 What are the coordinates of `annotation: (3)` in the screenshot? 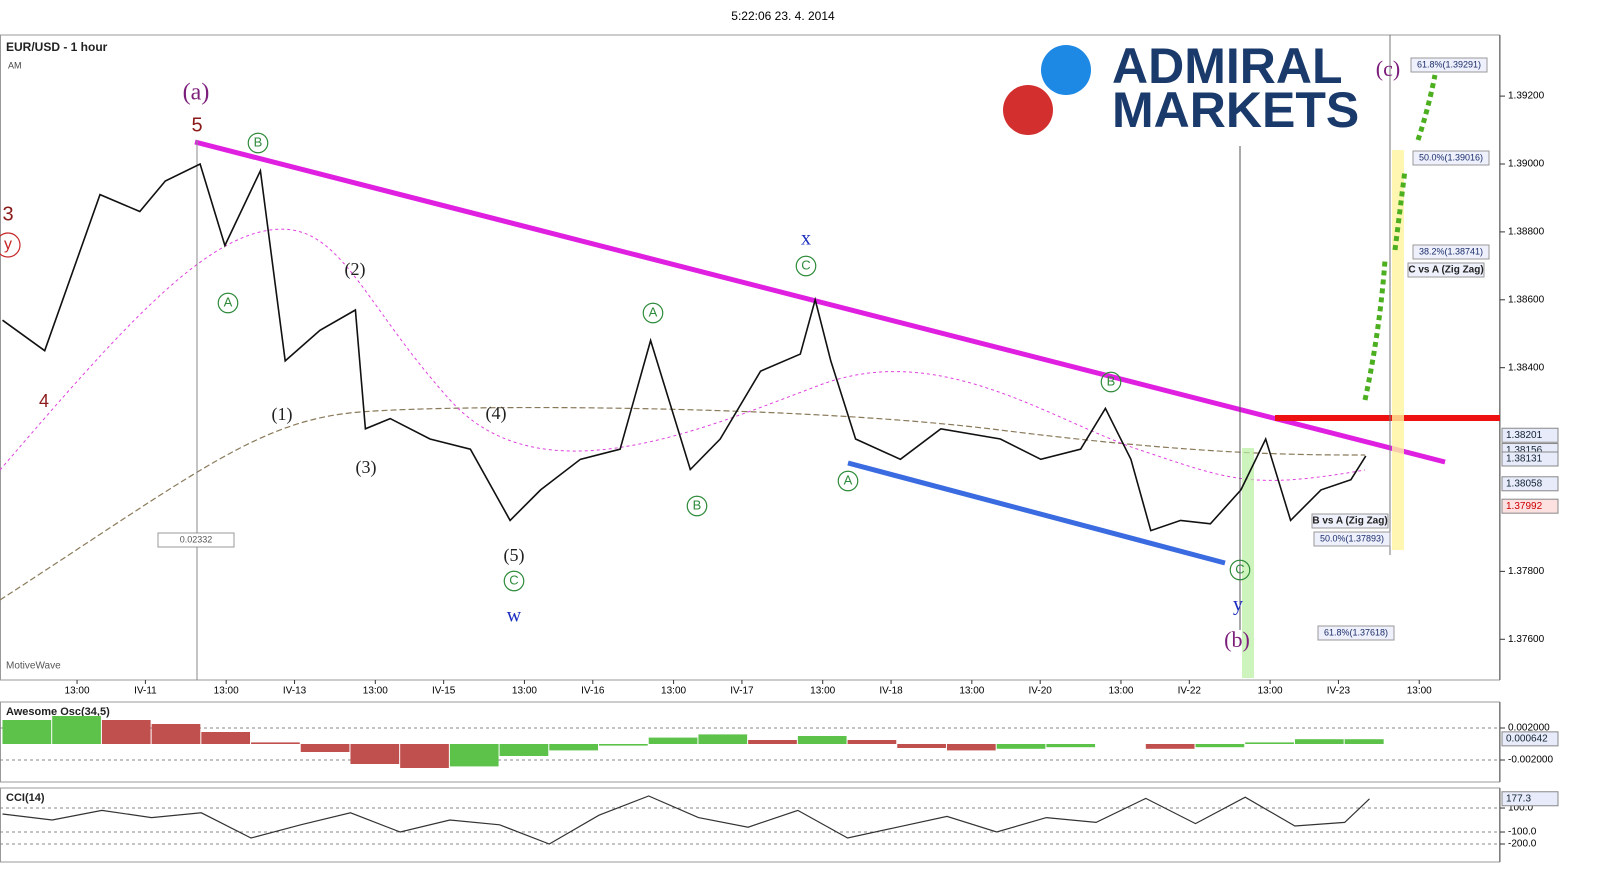 It's located at (366, 467).